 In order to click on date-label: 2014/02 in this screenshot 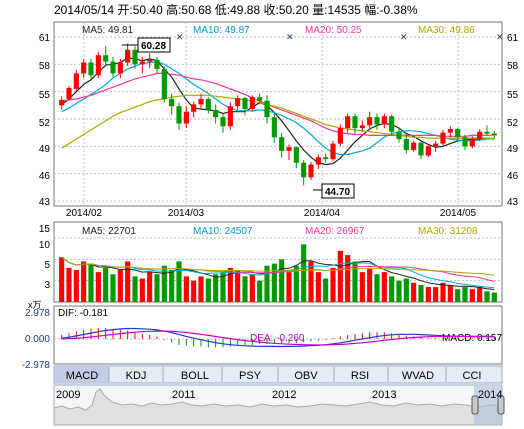, I will do `click(84, 213)`.